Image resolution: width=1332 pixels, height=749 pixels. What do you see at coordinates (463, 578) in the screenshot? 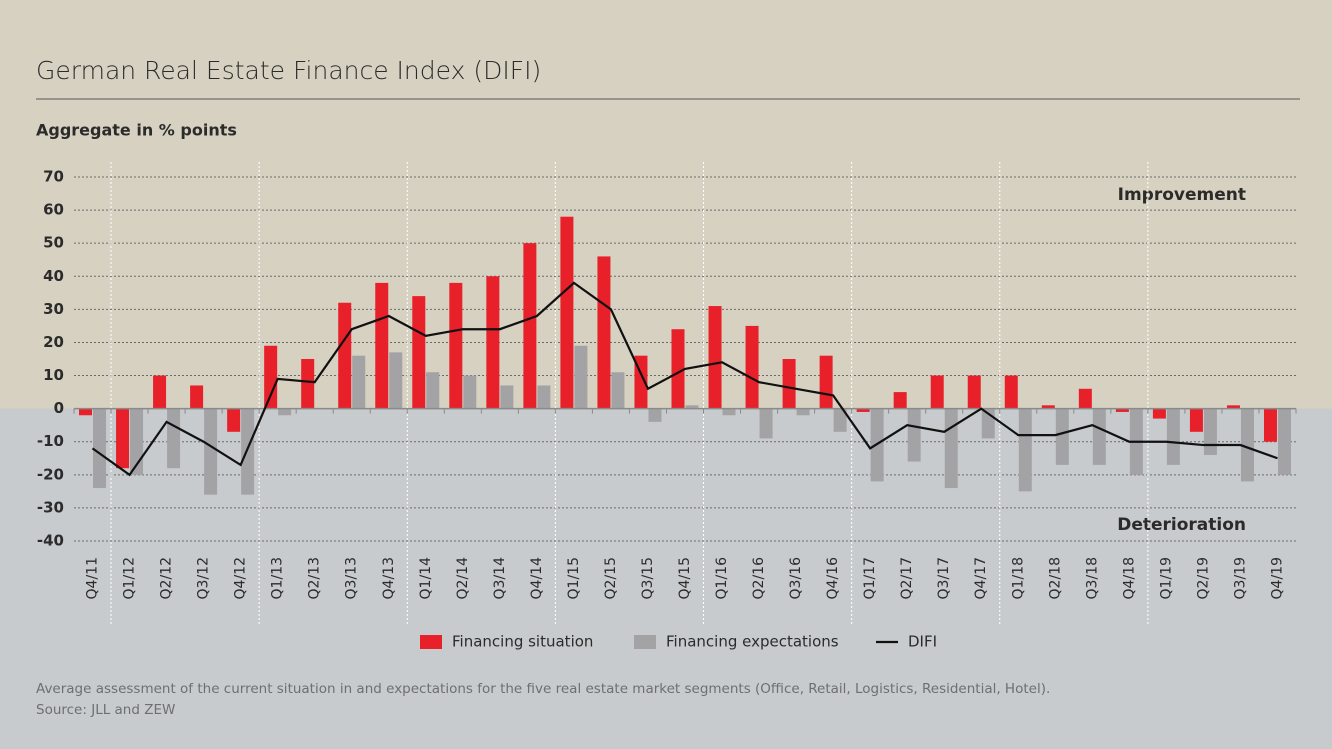
I see `x-tick-label: Q2/14` at bounding box center [463, 578].